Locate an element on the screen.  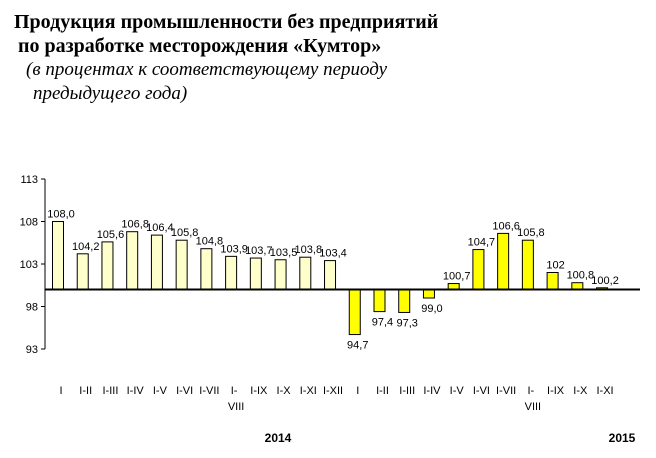
data-label: 94,7 is located at coordinates (357, 346).